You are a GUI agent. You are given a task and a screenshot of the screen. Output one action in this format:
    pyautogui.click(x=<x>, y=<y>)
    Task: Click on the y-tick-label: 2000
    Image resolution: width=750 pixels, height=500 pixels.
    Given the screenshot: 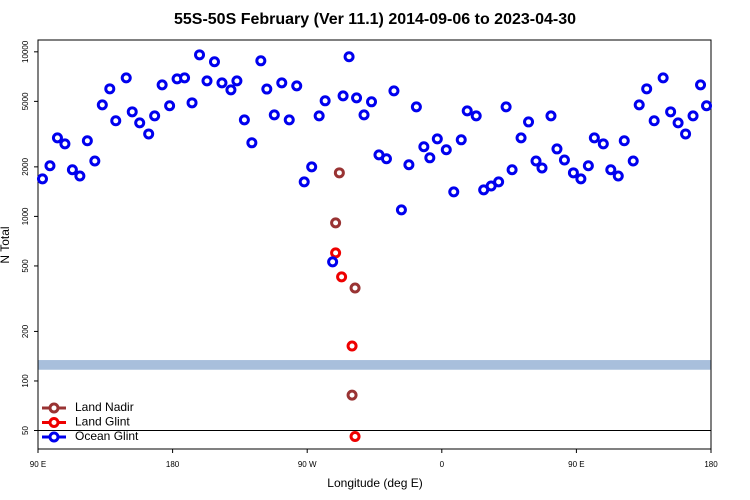 What is the action you would take?
    pyautogui.click(x=25, y=166)
    